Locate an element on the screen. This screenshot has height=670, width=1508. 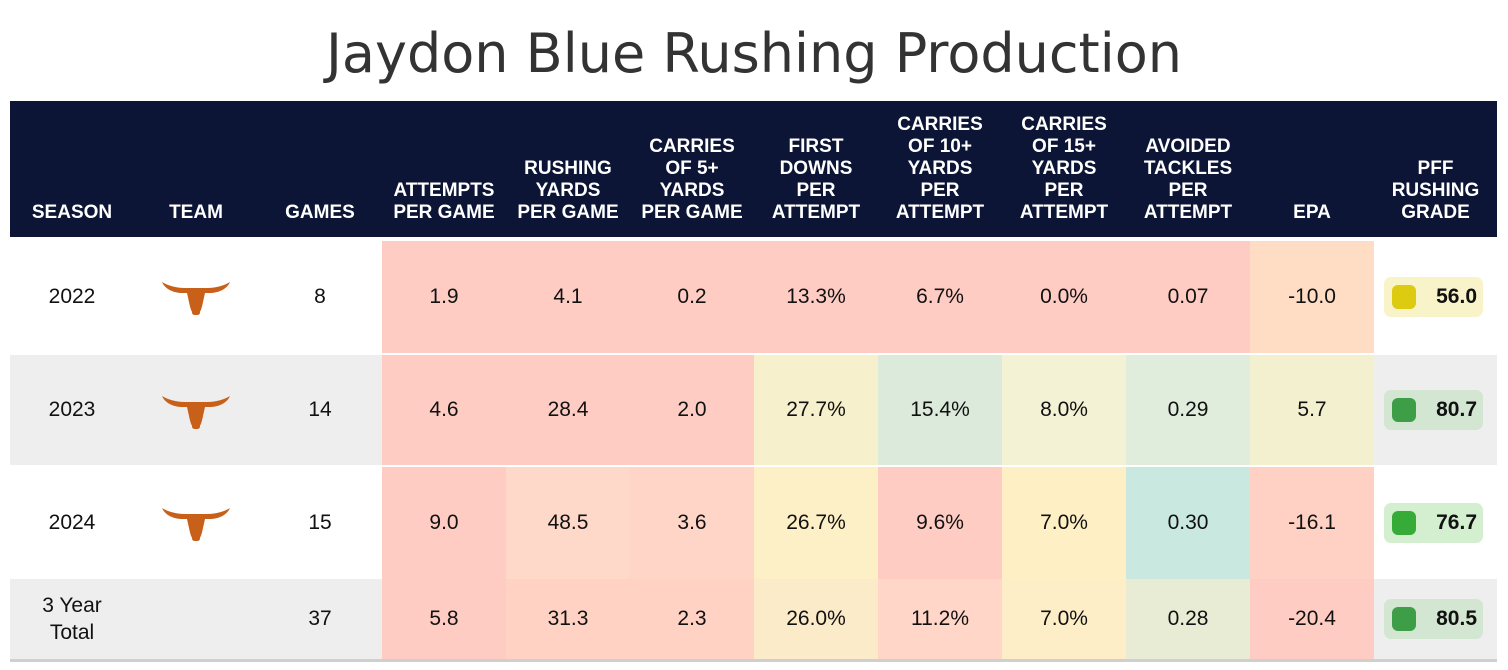
header-line: OF 10+ is located at coordinates (940, 146).